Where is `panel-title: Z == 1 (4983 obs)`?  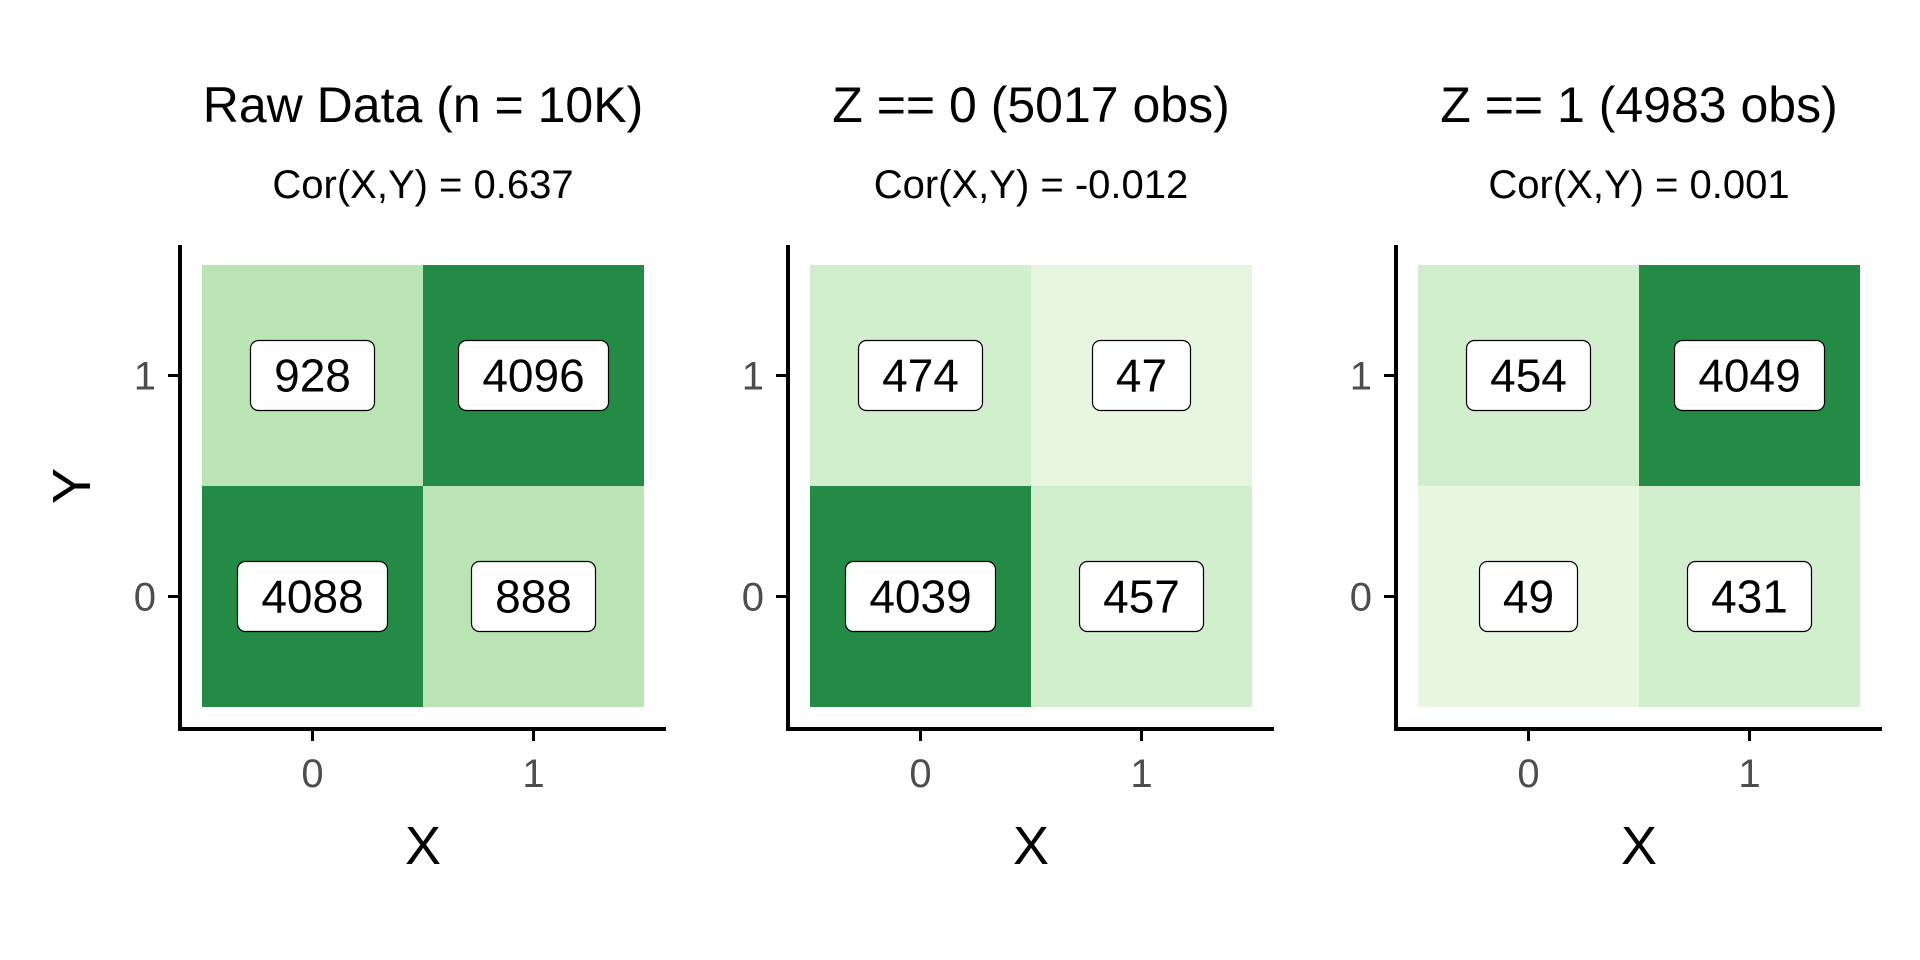 panel-title: Z == 1 (4983 obs) is located at coordinates (1638, 105).